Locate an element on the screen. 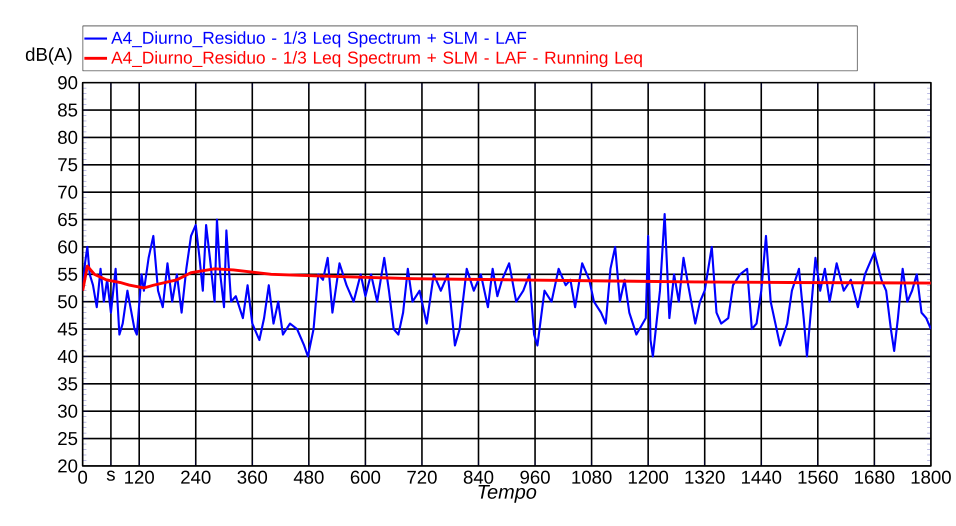 The height and width of the screenshot is (526, 956). line-series is located at coordinates (506, 278).